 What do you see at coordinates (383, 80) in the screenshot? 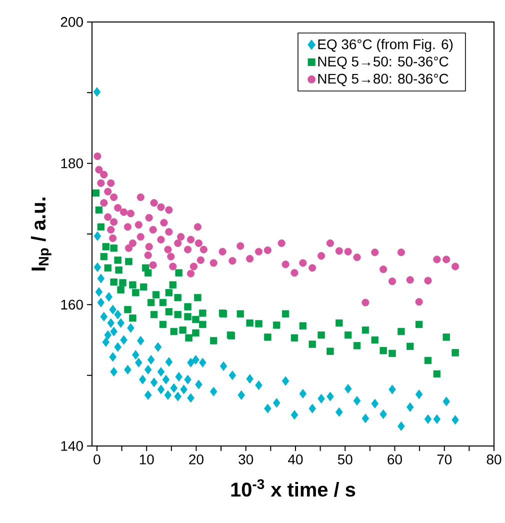
I see `legend-label: NEQ 5→80: 80-36°C` at bounding box center [383, 80].